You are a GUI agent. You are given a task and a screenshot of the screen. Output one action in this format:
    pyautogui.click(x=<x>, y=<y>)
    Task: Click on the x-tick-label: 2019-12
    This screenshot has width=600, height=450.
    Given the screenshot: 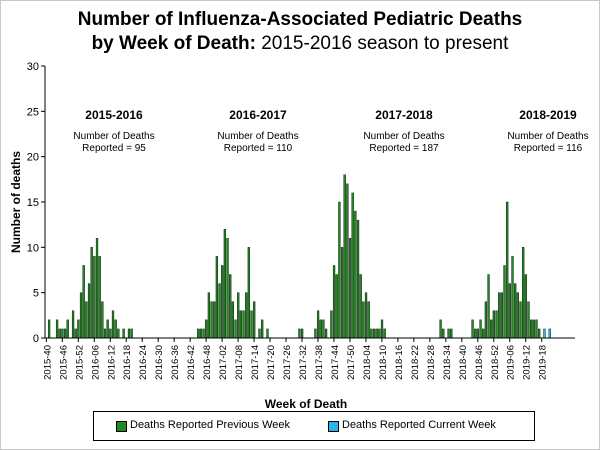 What is the action you would take?
    pyautogui.click(x=527, y=362)
    